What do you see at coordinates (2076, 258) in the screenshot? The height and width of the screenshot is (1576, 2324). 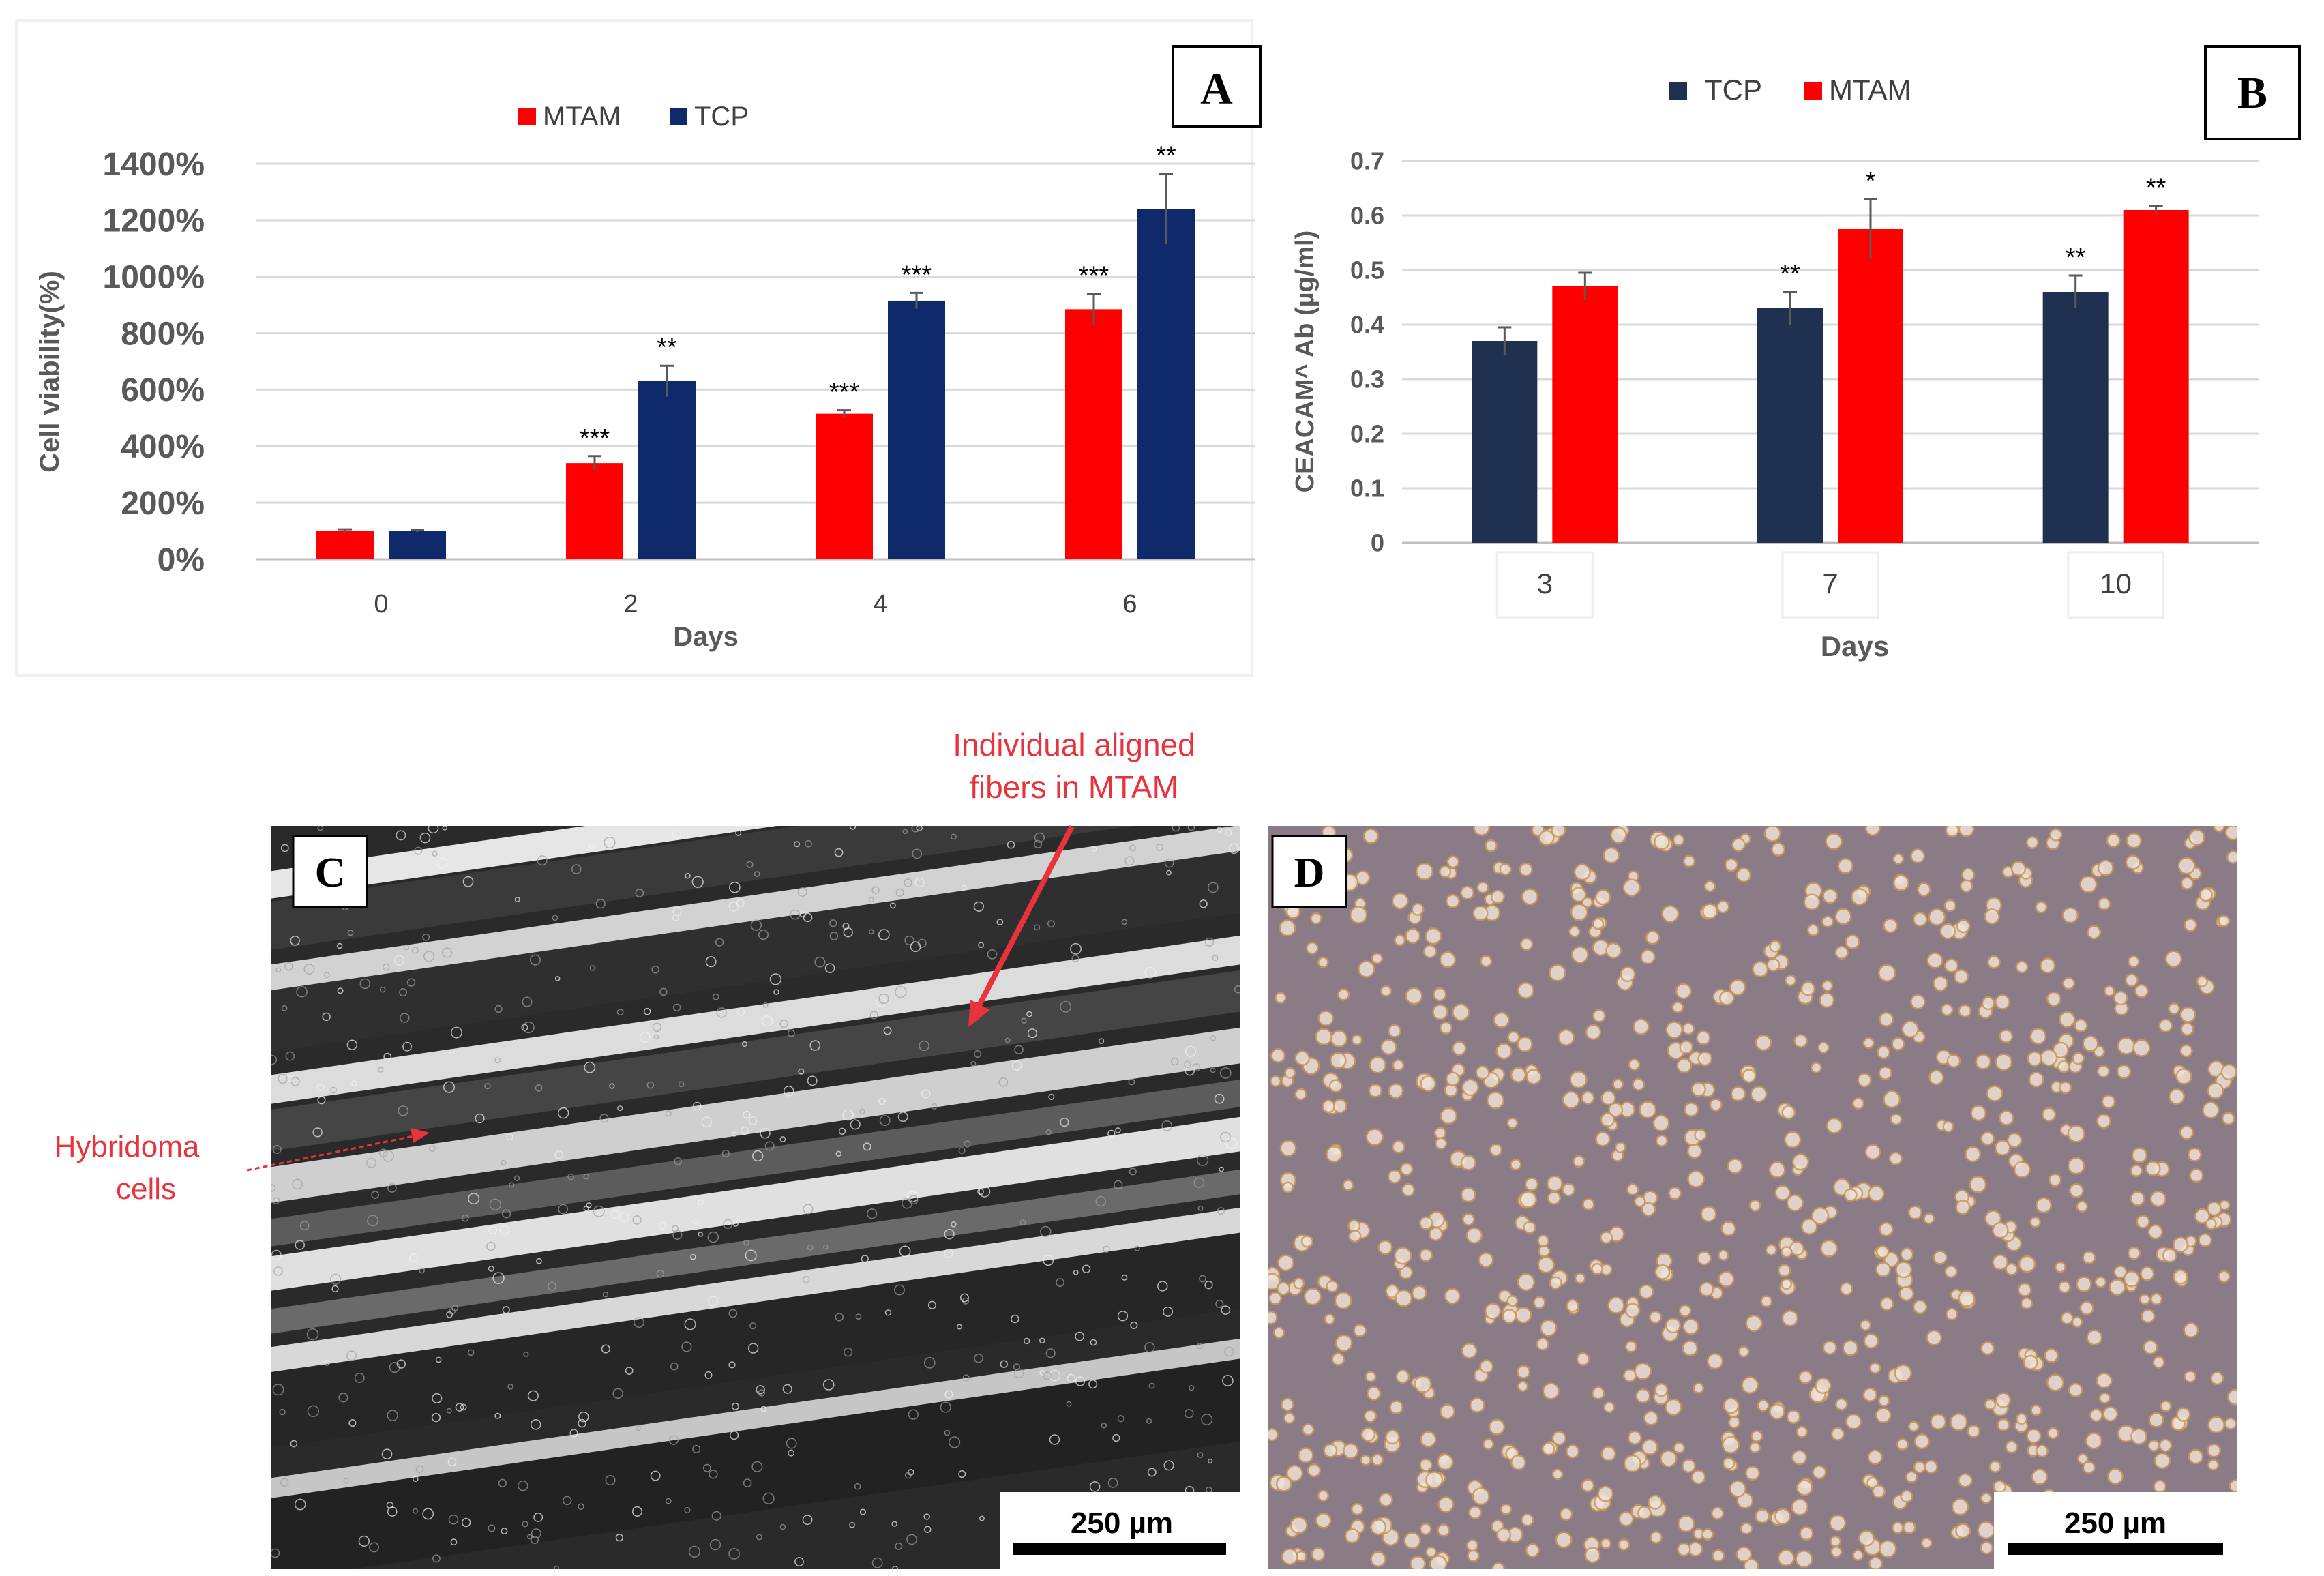 I see `b-significance-label: **` at bounding box center [2076, 258].